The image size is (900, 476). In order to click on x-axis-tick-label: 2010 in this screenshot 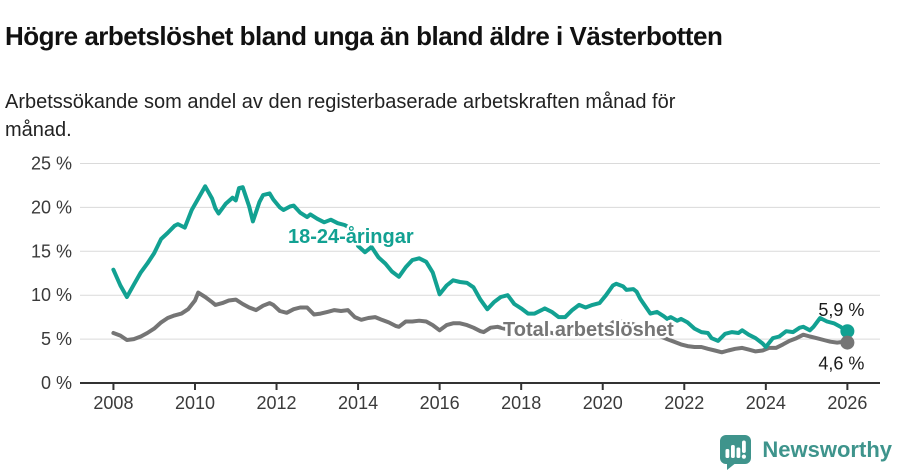, I will do `click(195, 403)`.